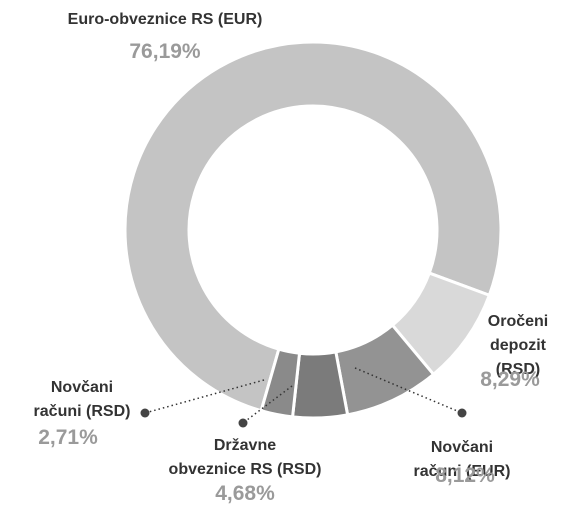 The height and width of the screenshot is (510, 576). Describe the element at coordinates (245, 457) in the screenshot. I see `slice-label: Državne obveznice RS (RSD)` at that location.